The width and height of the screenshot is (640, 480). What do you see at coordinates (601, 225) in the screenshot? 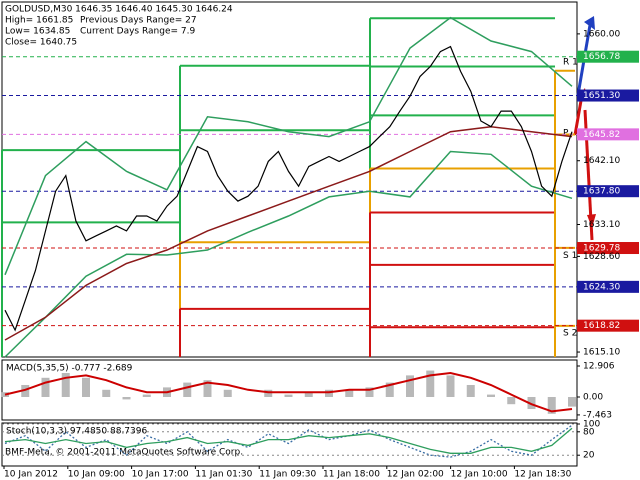
I see `y-tick-label: 1633.10` at bounding box center [601, 225].